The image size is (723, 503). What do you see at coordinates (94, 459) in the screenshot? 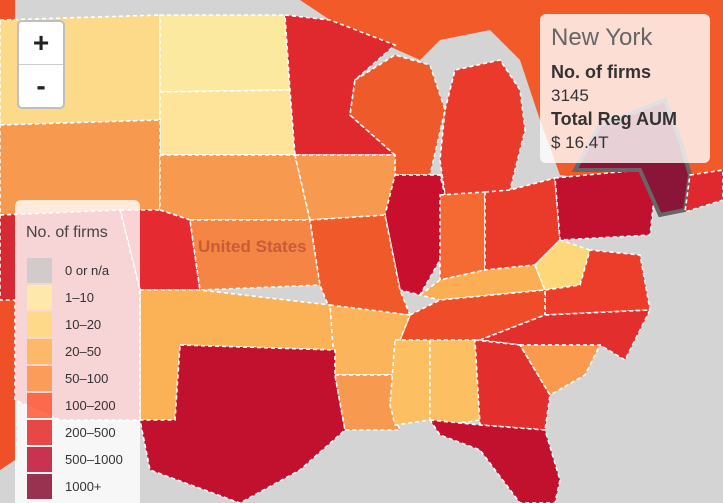
I see `legend-label: 500–1000` at bounding box center [94, 459].